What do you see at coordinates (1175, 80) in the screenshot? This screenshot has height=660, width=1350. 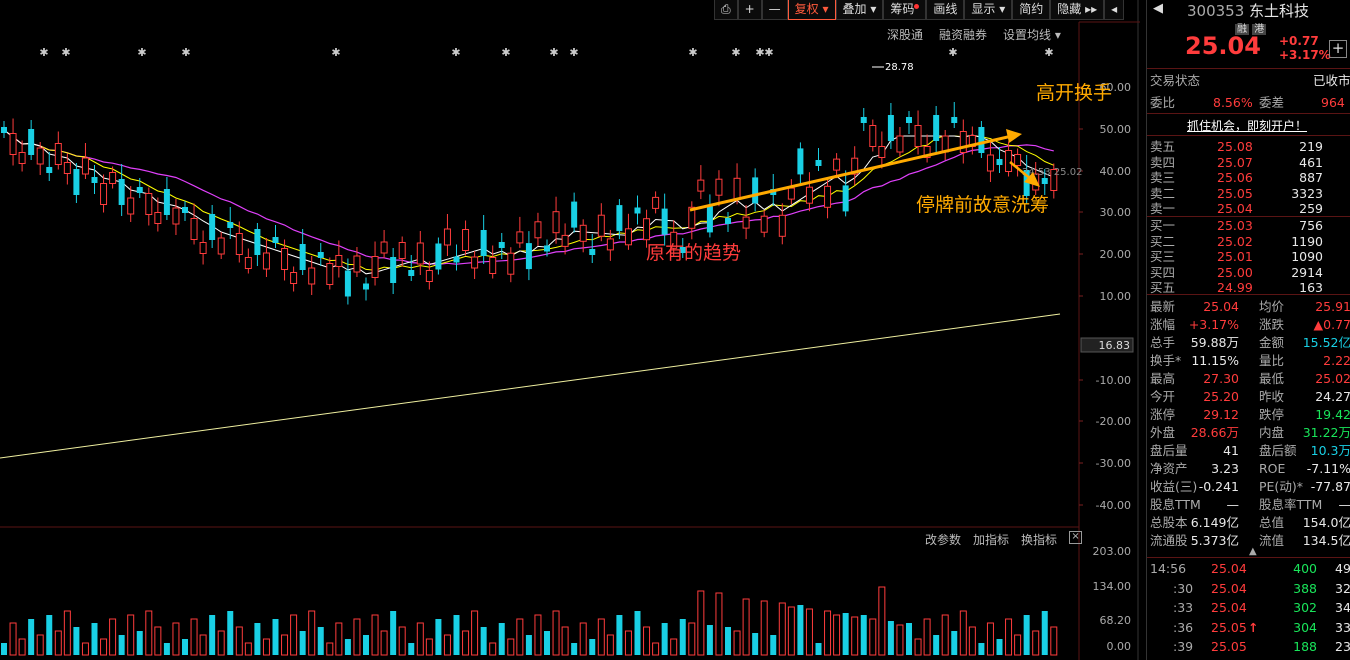 I see `trade-status-label: 交易状态` at bounding box center [1175, 80].